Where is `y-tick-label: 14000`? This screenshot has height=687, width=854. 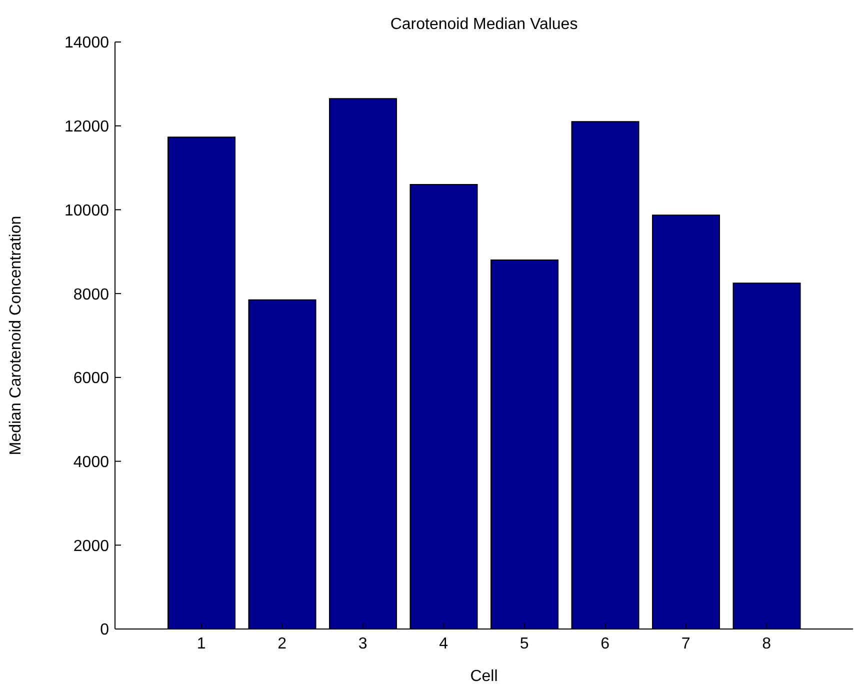 y-tick-label: 14000 is located at coordinates (87, 43).